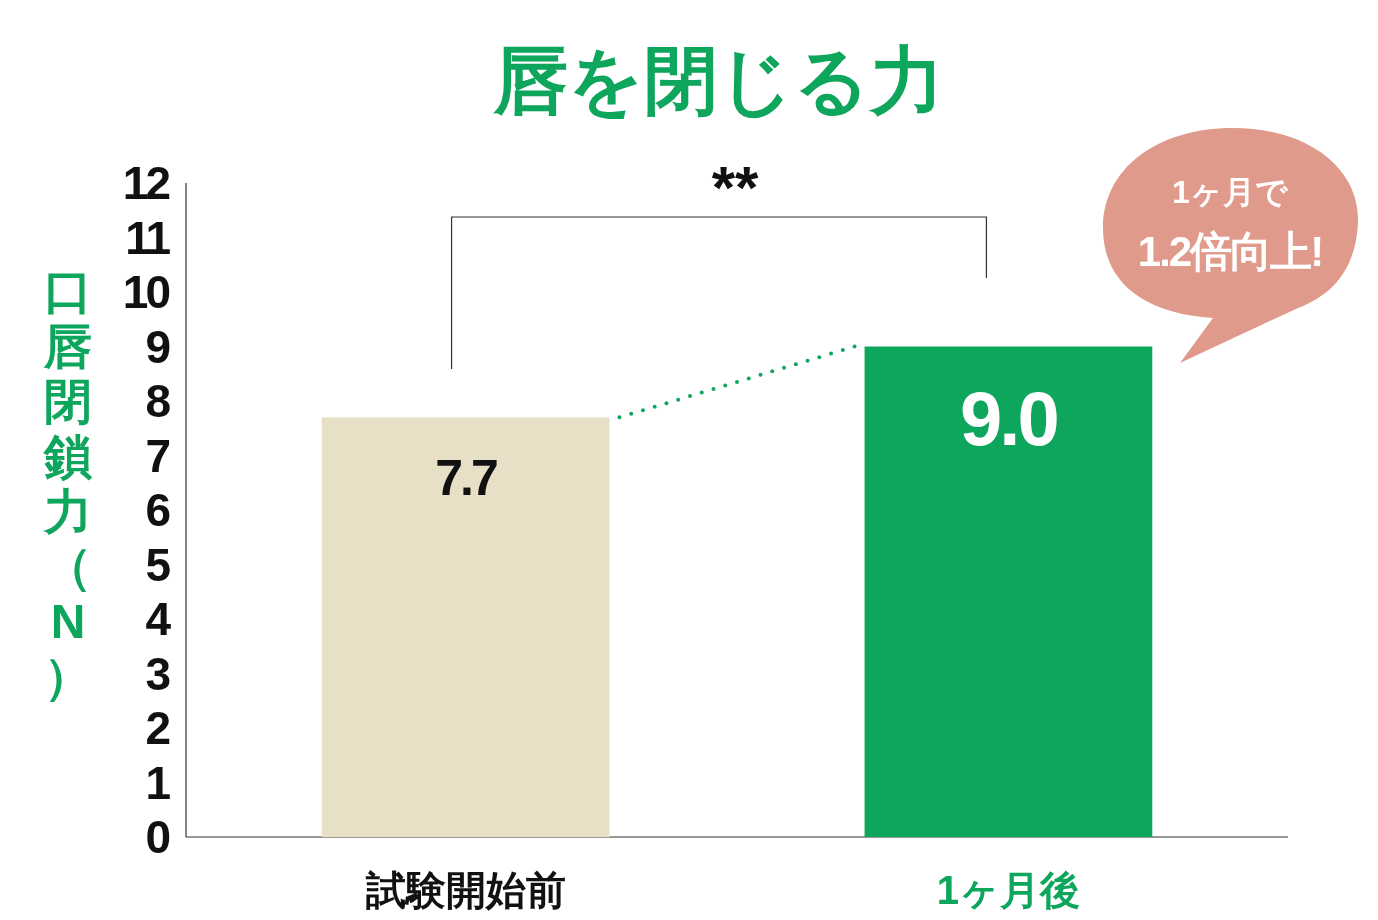 The height and width of the screenshot is (920, 1378). Describe the element at coordinates (157, 728) in the screenshot. I see `y-tick-label: 2` at that location.